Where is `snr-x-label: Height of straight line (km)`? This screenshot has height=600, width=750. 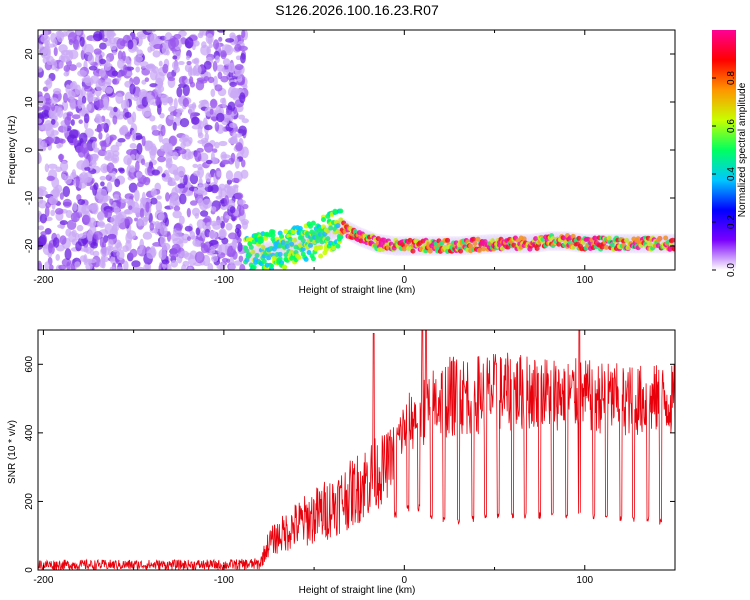
snr-x-label: Height of straight line (km) is located at coordinates (357, 590).